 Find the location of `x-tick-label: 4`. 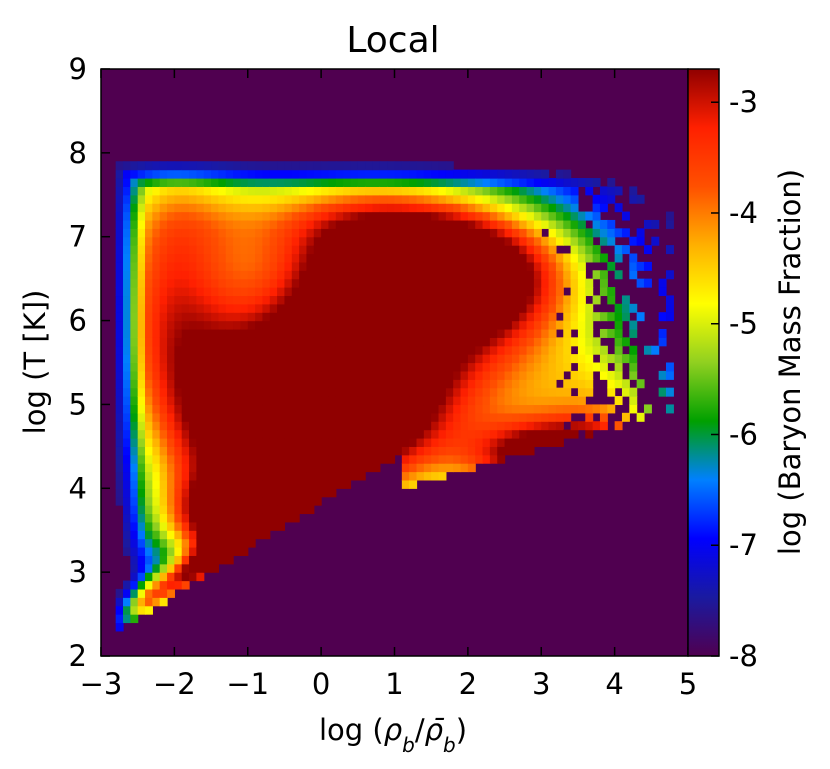

x-tick-label: 4 is located at coordinates (614, 684).